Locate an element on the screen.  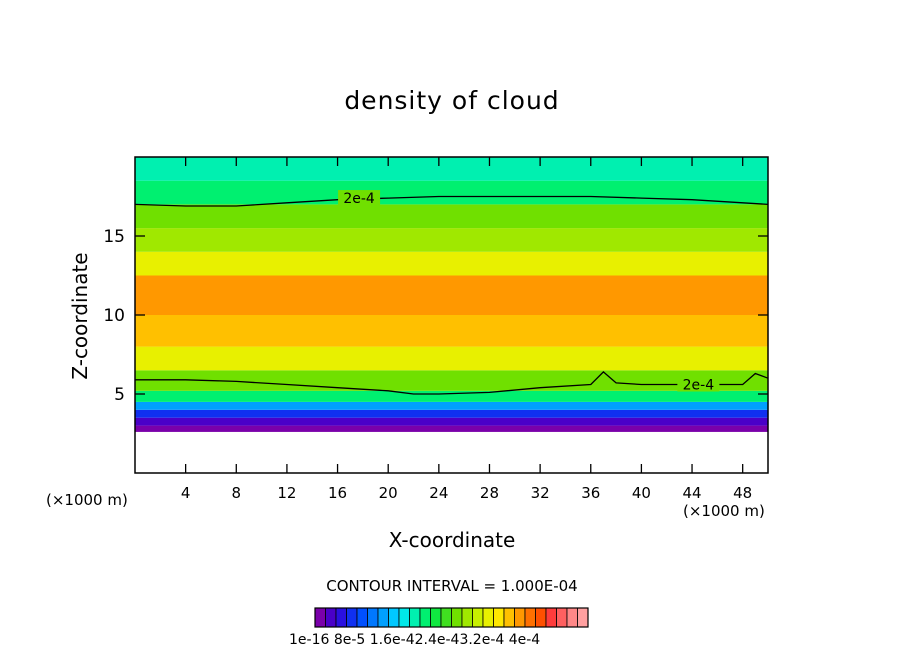
colorbar-frame is located at coordinates (451, 617).